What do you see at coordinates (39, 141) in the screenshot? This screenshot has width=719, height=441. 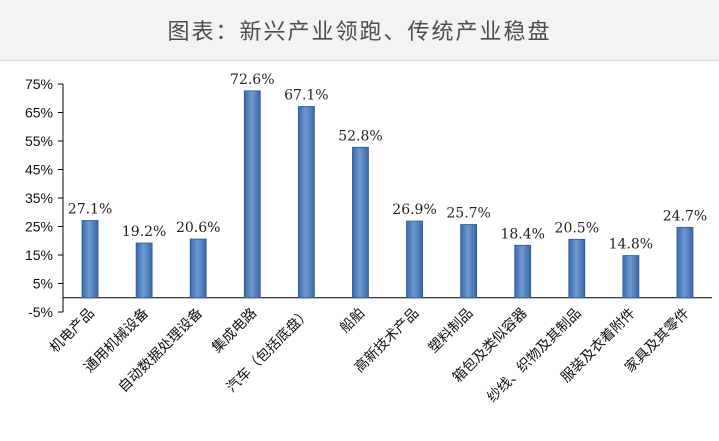 I see `y-tick-label: 55%` at bounding box center [39, 141].